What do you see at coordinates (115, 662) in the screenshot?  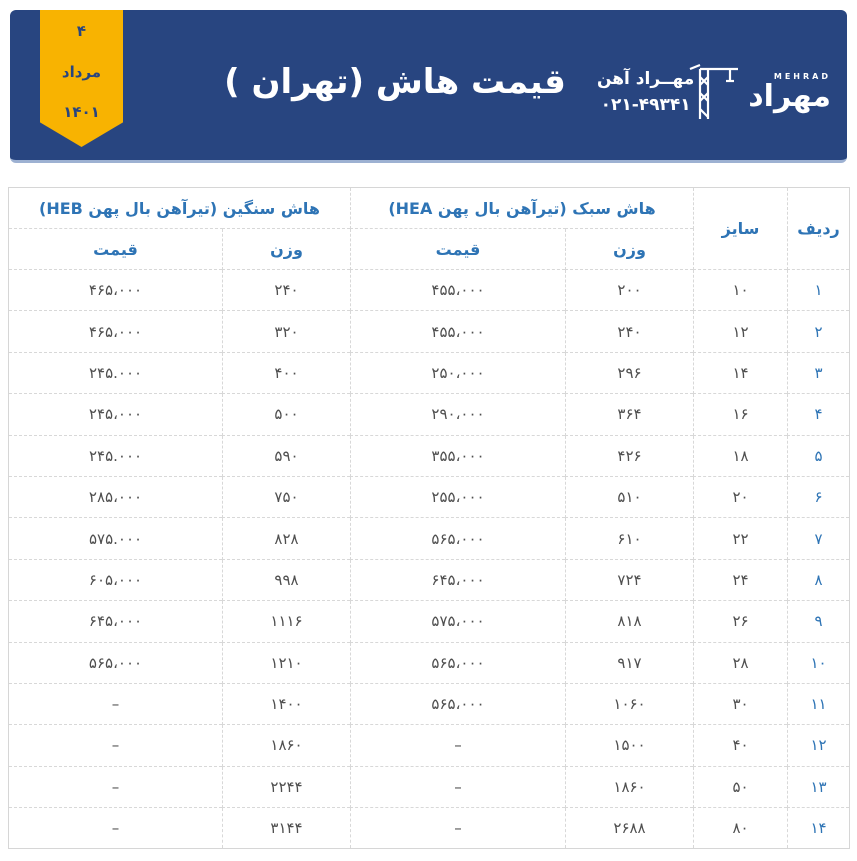 I see `cell-heb-price: ۵۶۵،۰۰۰` at bounding box center [115, 662].